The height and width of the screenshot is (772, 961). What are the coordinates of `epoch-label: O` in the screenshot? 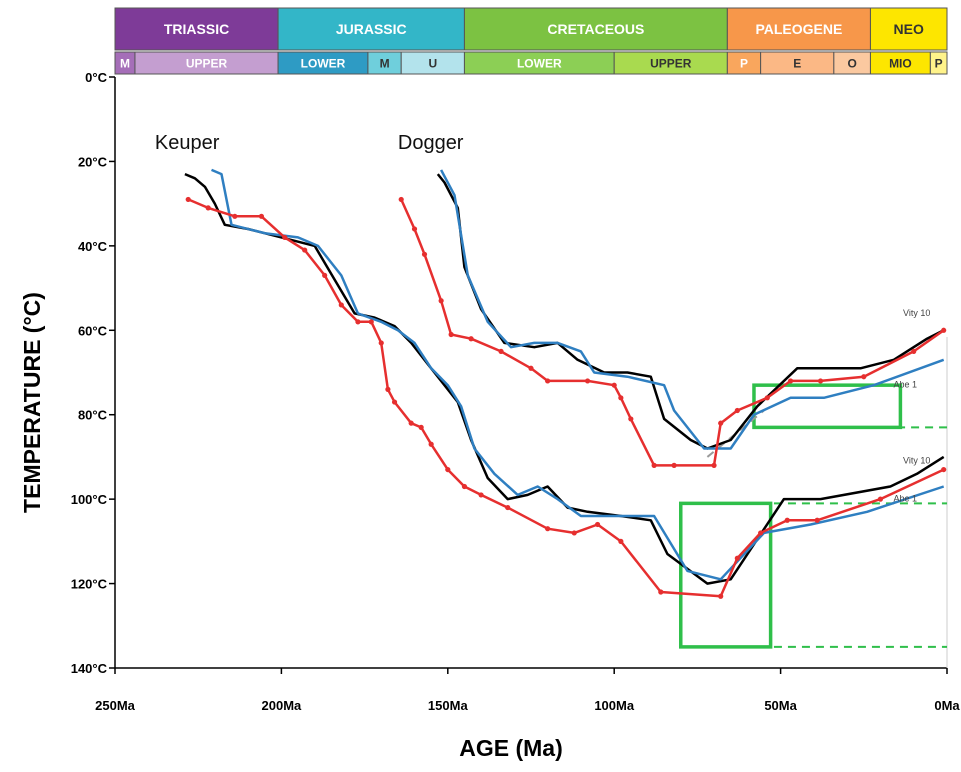 It's located at (851, 64).